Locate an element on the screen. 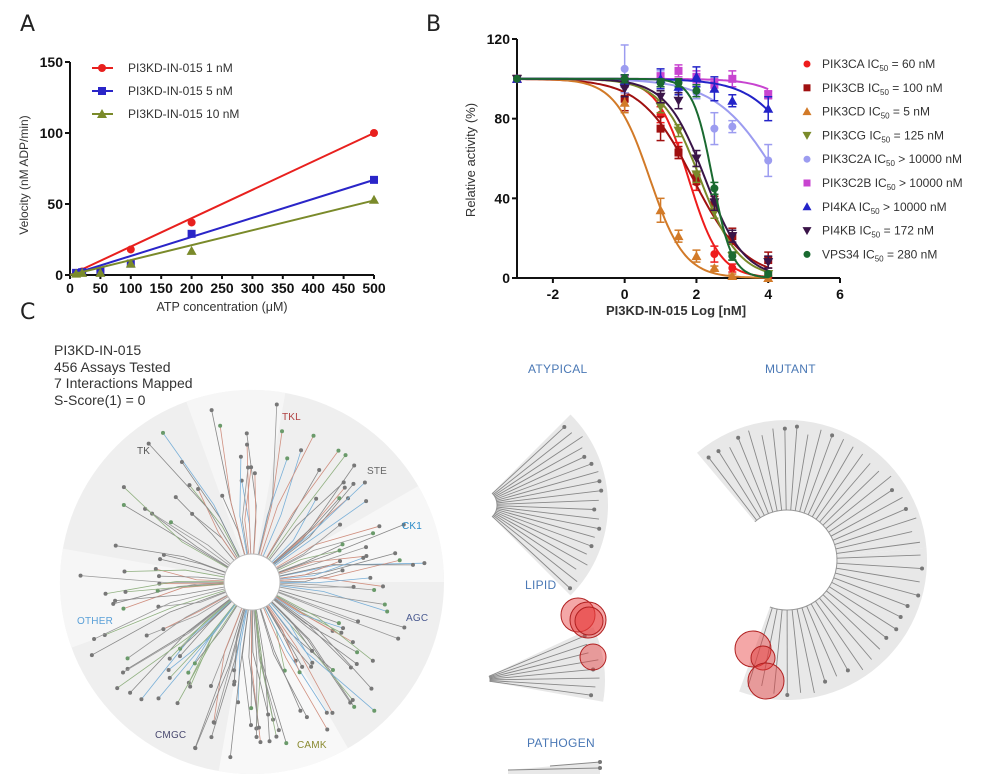  chart-b-ytick-label: 0 is located at coordinates (506, 278).